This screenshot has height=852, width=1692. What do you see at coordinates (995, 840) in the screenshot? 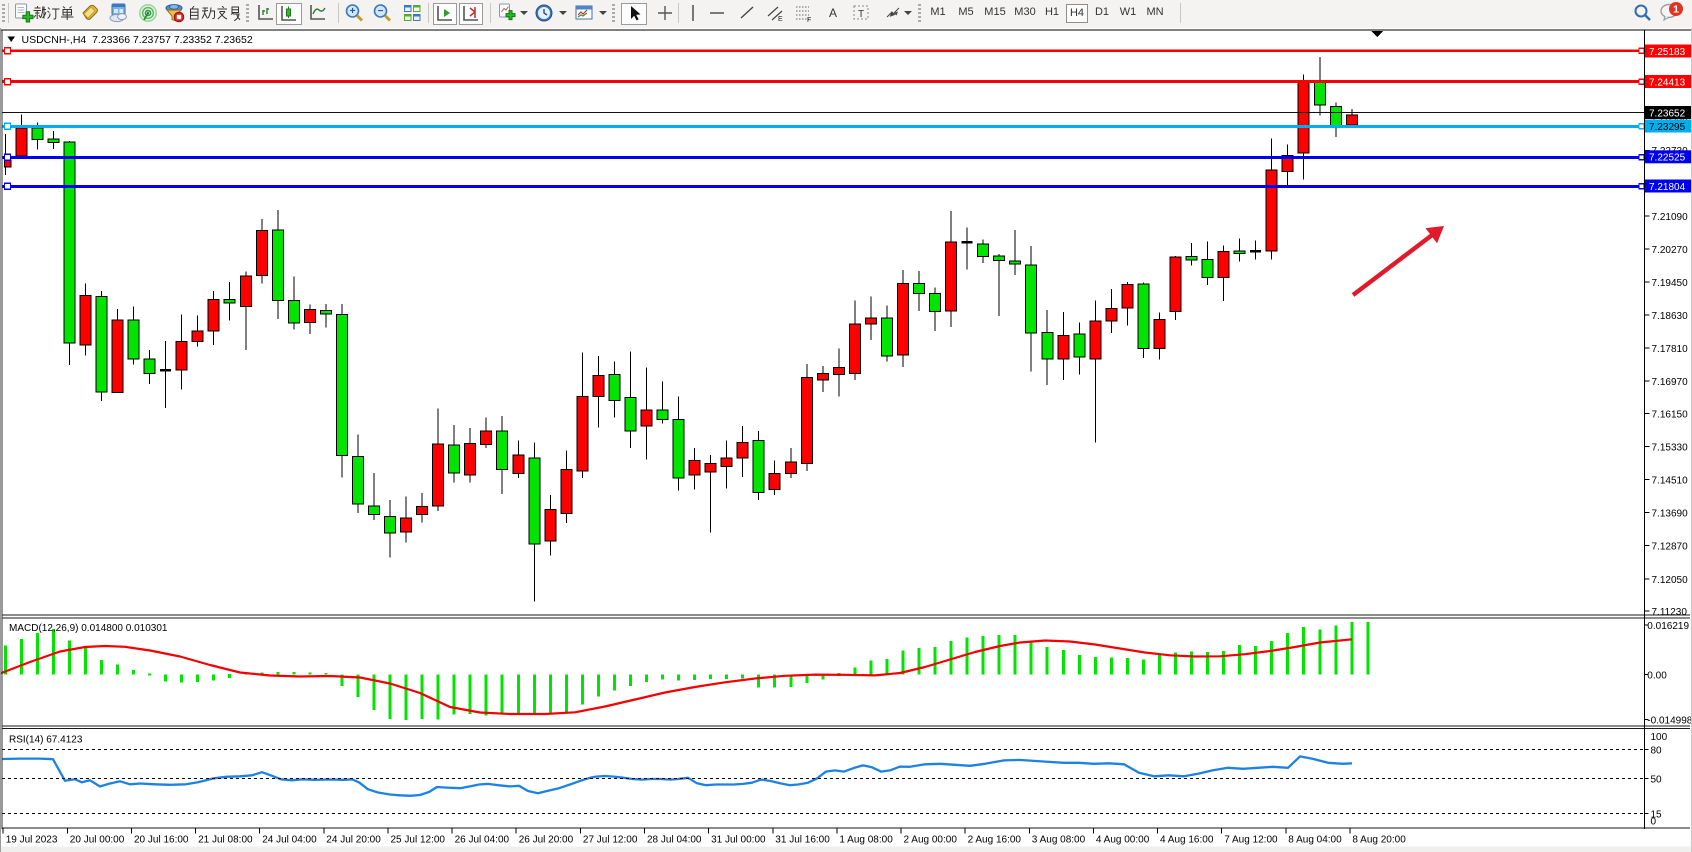
I see `svg-text: 2 Aug 16:00` at bounding box center [995, 840].